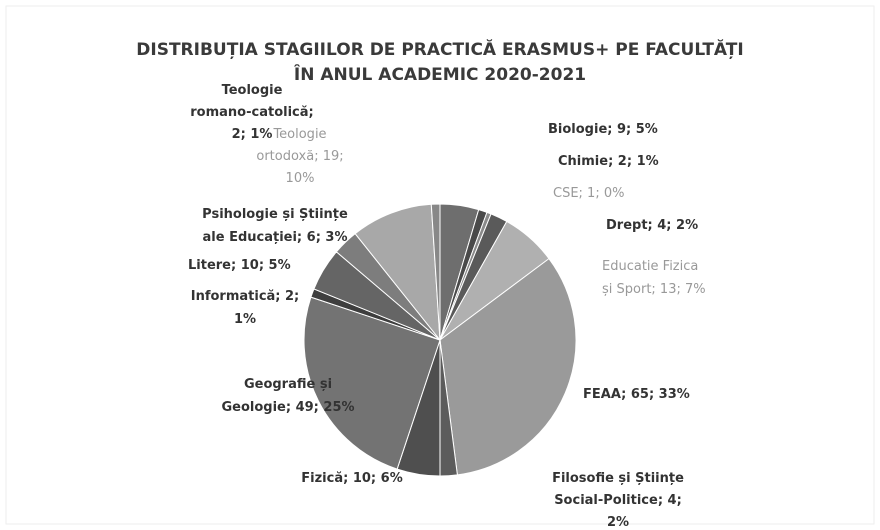 This screenshot has width=880, height=530. What do you see at coordinates (275, 214) in the screenshot?
I see `data-label-line: Psihologie și Științe` at bounding box center [275, 214].